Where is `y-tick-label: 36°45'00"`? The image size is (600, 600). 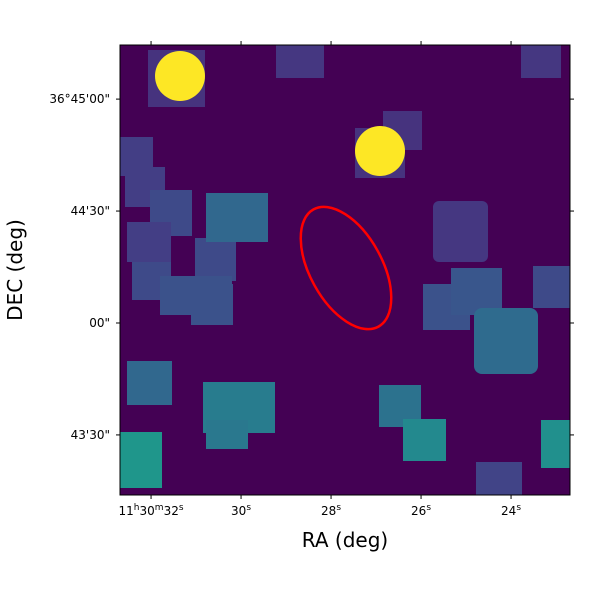 y-tick-label: 36°45'00" is located at coordinates (79, 99).